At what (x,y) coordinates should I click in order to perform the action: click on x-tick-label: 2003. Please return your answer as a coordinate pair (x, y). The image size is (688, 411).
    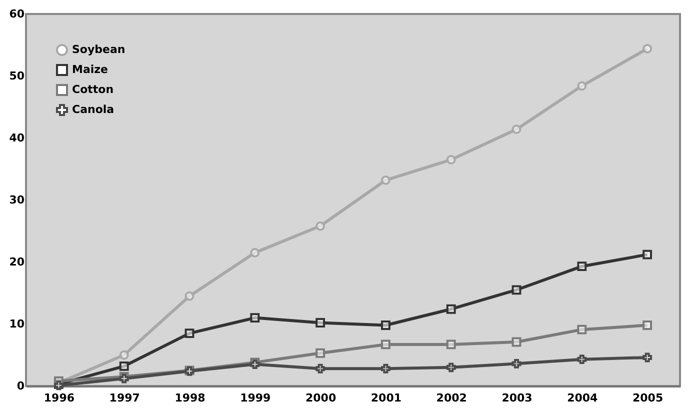
    Looking at the image, I should click on (517, 398).